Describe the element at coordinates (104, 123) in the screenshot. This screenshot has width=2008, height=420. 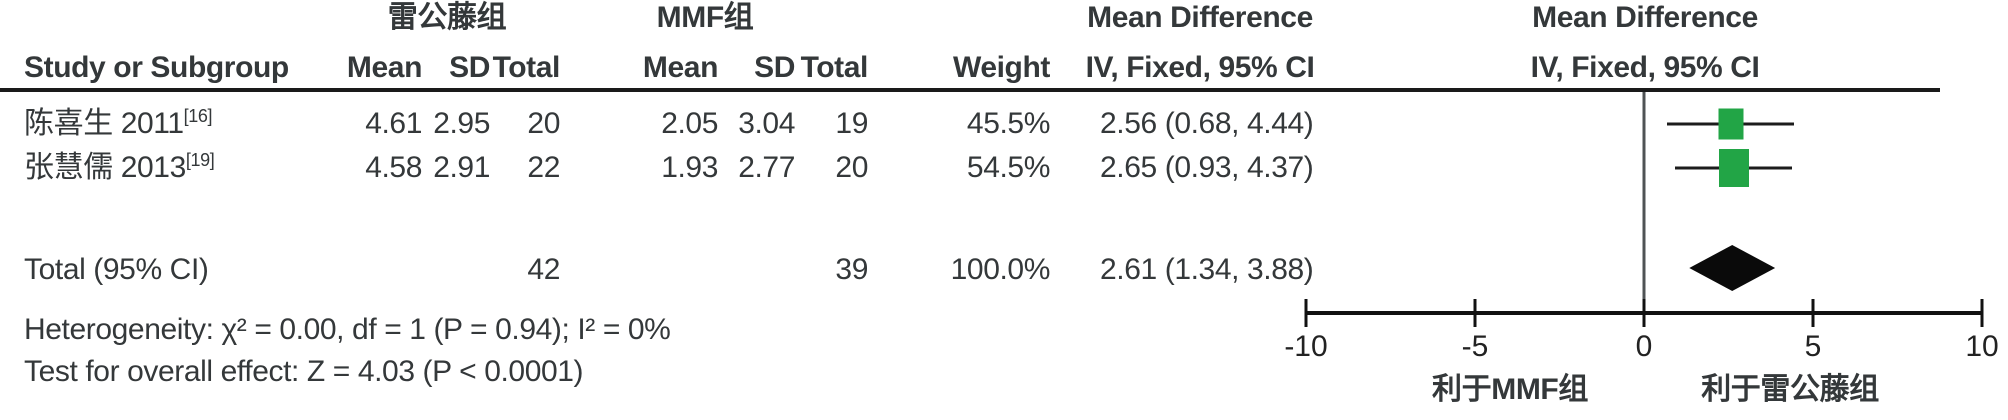
I see `study-name: 陈喜生 2011` at that location.